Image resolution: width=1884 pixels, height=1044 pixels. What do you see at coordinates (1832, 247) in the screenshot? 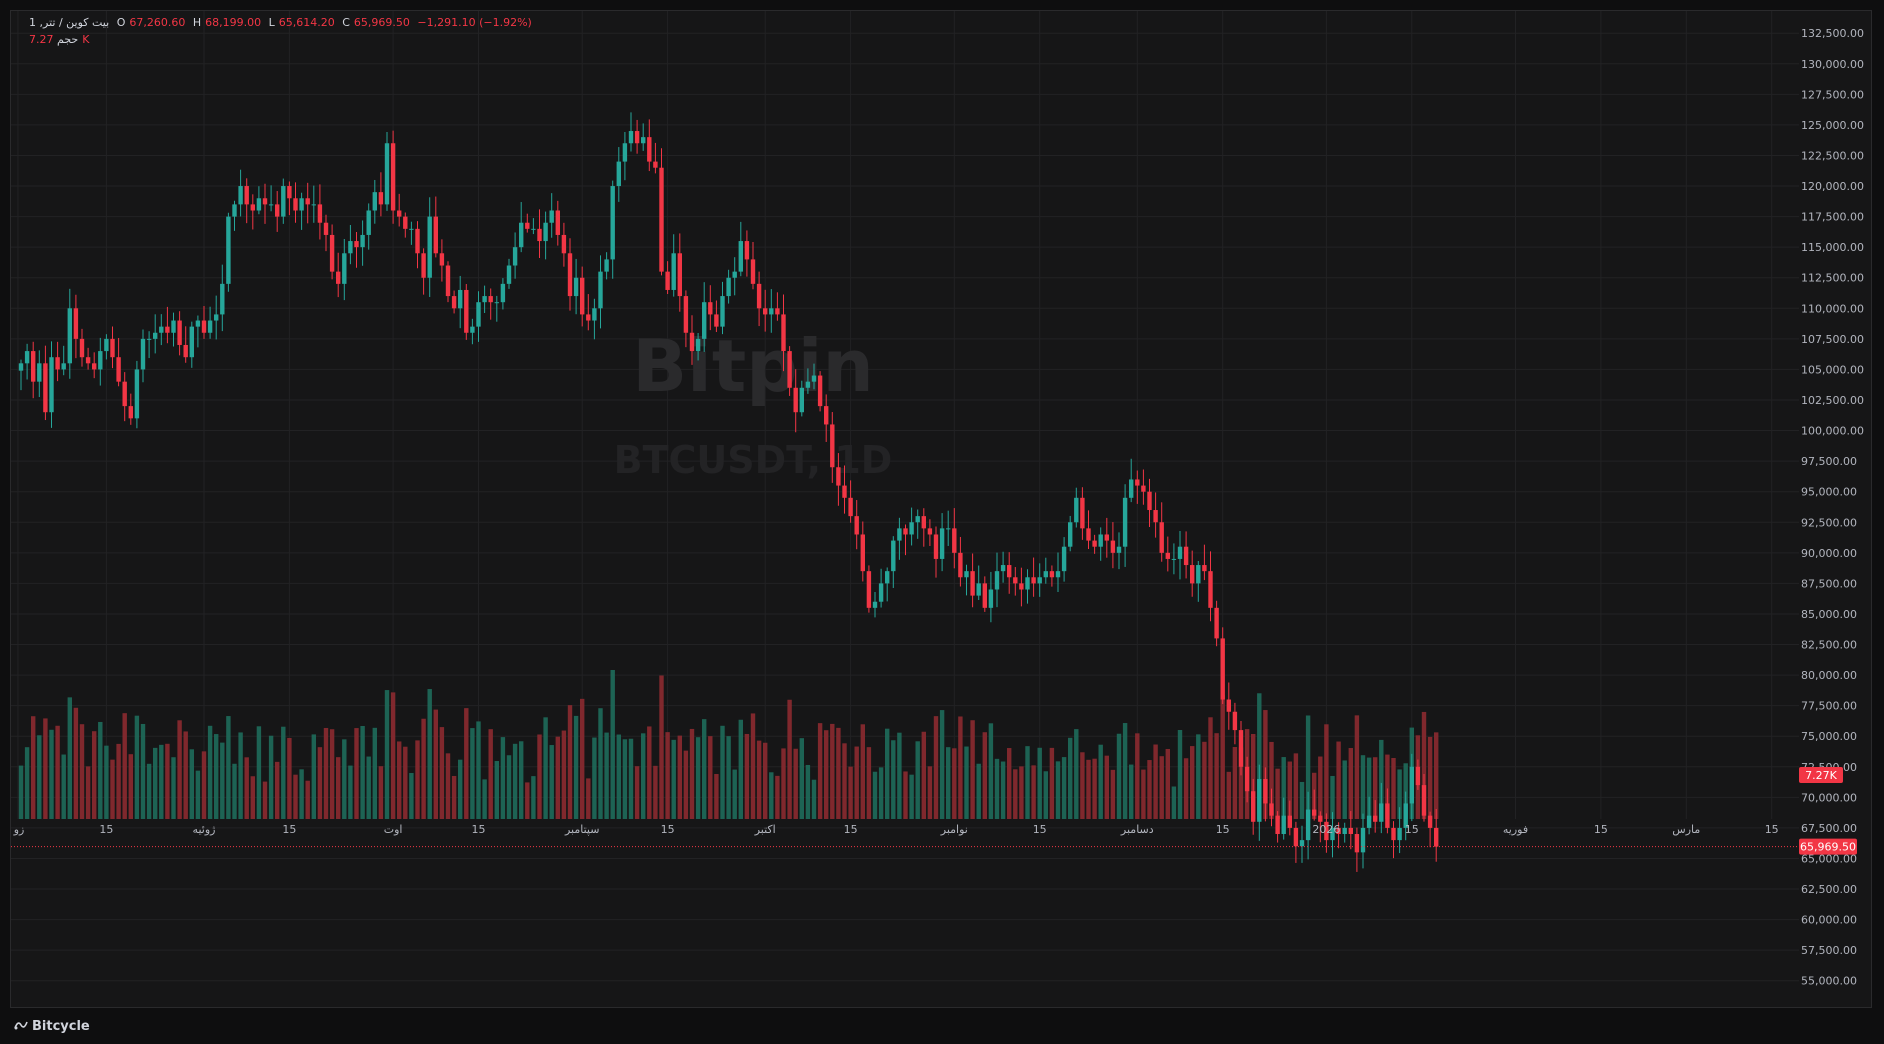
I see `y-tick-label: 115,000.00` at bounding box center [1832, 247].